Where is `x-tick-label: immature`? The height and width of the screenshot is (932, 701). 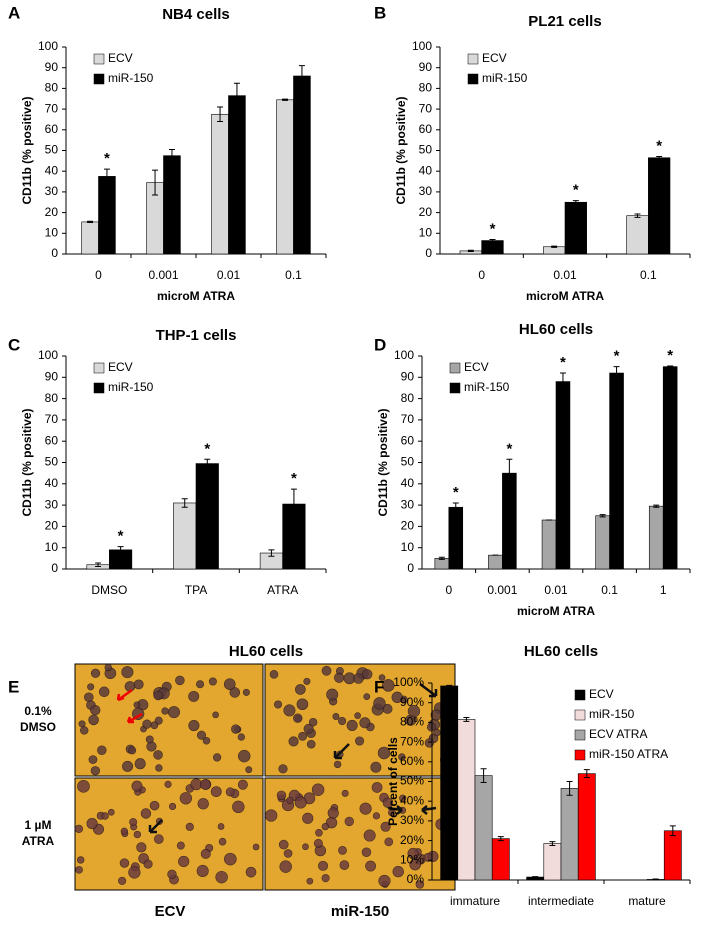
x-tick-label: immature is located at coordinates (475, 901).